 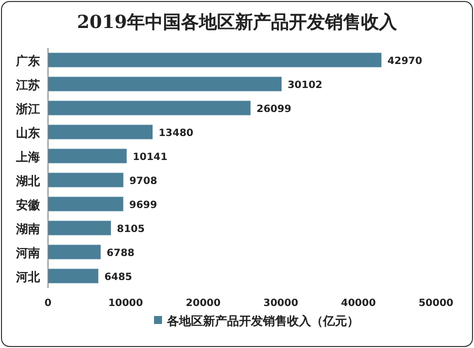 What do you see at coordinates (27, 253) in the screenshot?
I see `y-tick-label: 河南` at bounding box center [27, 253].